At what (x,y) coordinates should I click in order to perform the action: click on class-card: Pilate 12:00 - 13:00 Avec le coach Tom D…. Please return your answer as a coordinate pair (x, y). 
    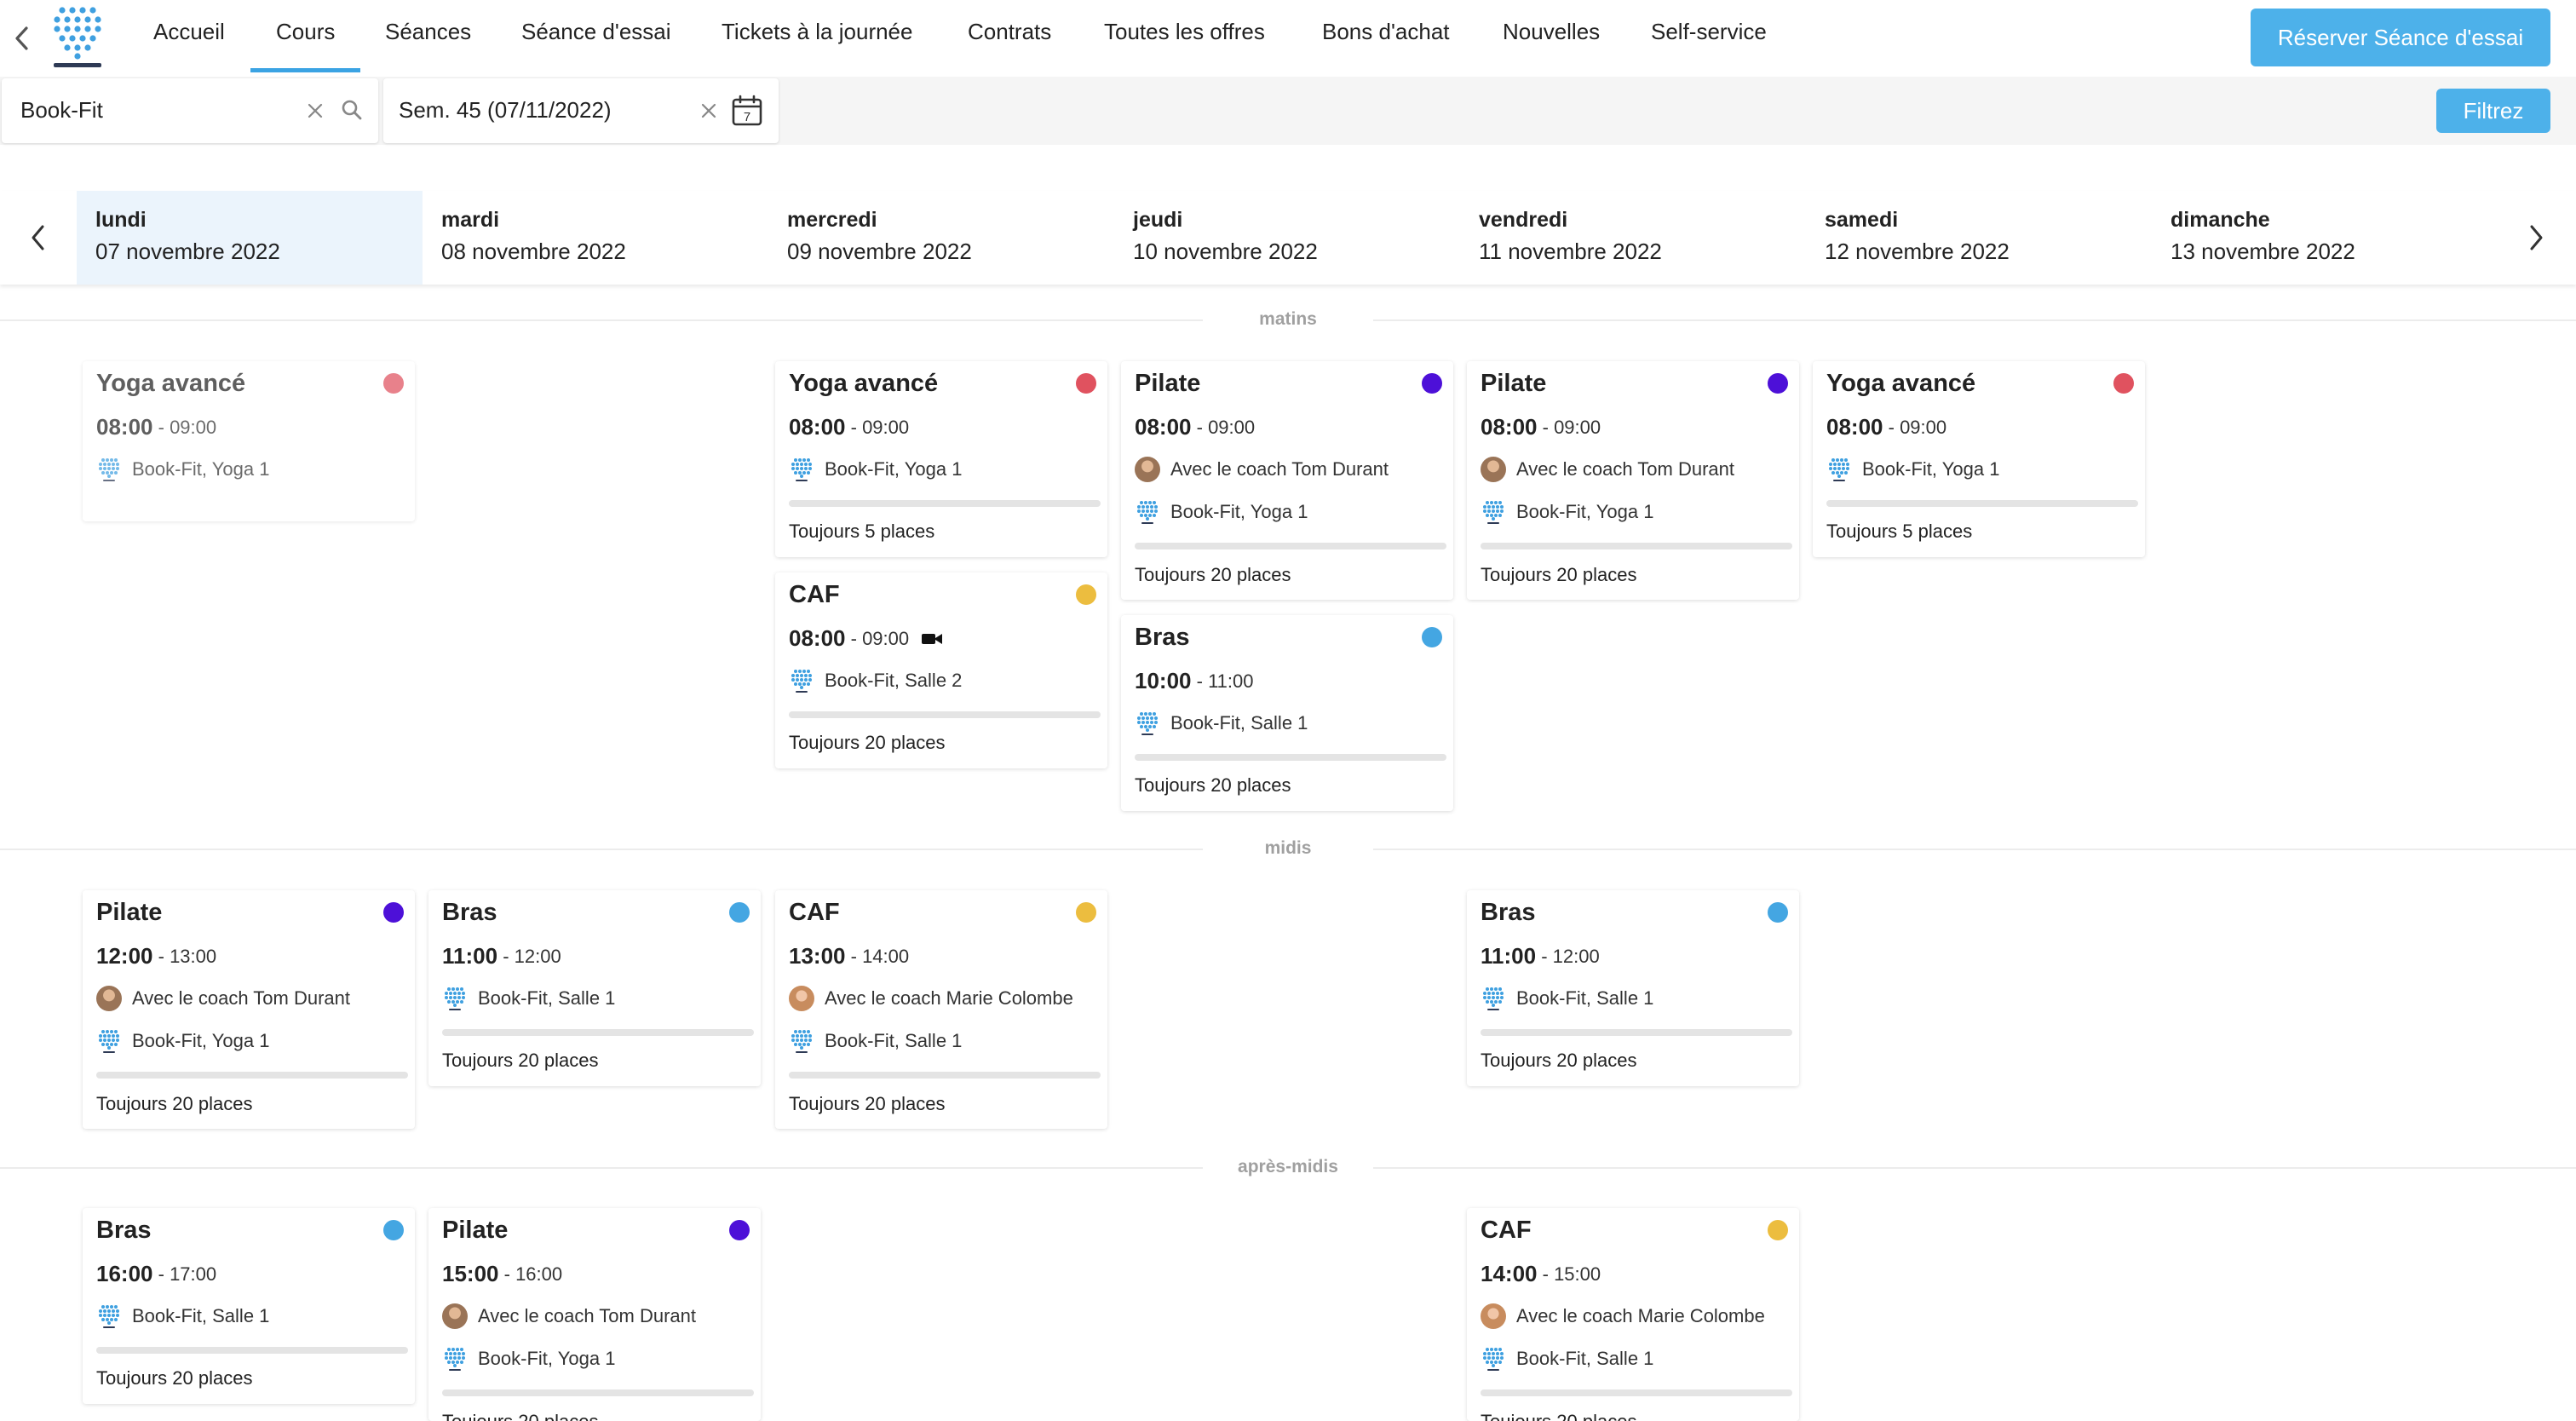
    Looking at the image, I should click on (249, 1009).